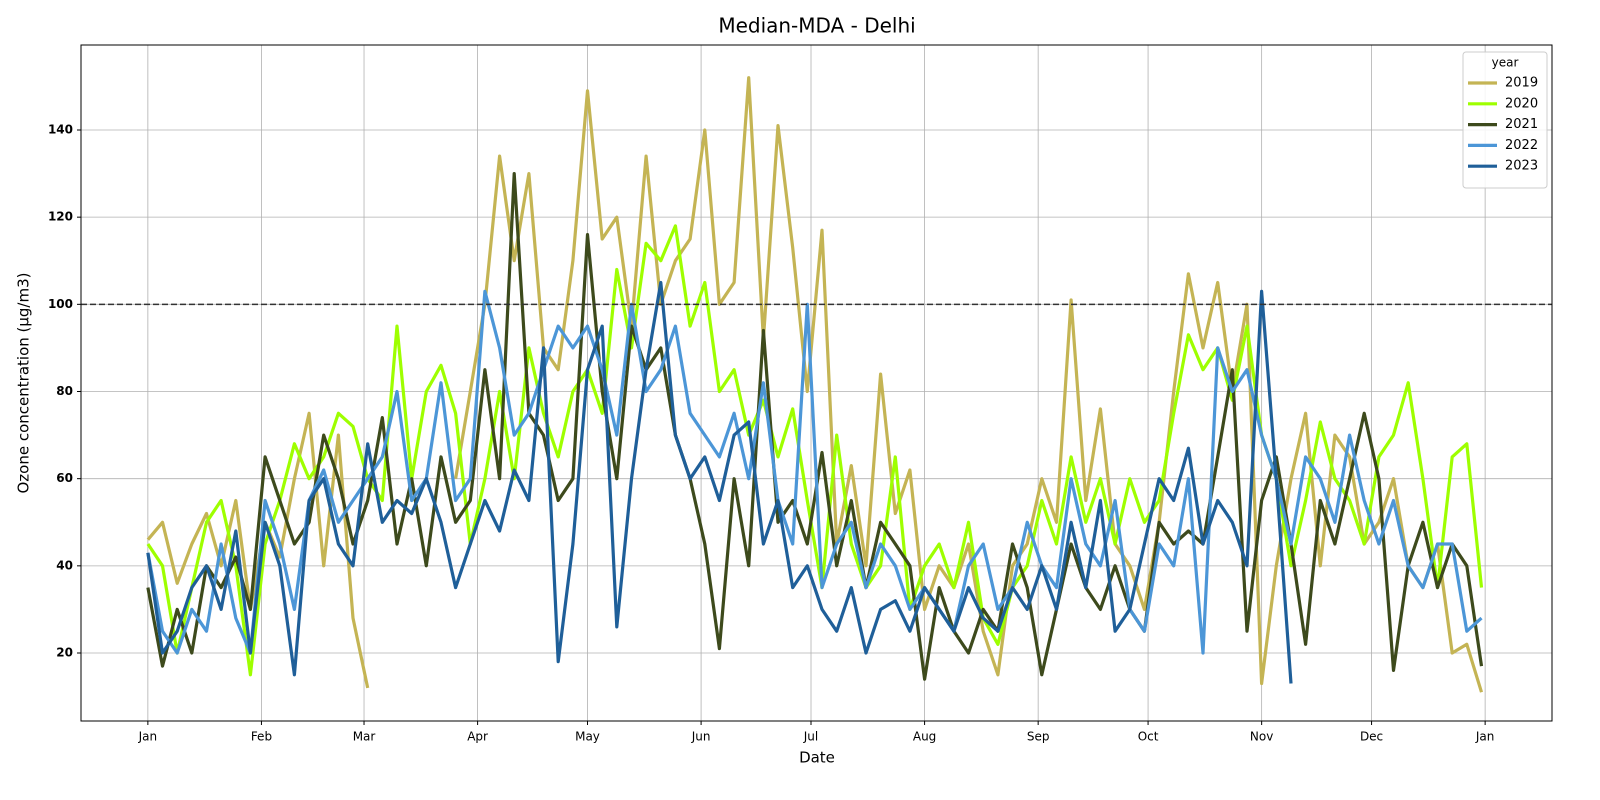 The width and height of the screenshot is (1600, 800). Describe the element at coordinates (924, 737) in the screenshot. I see `x-tick-label: Aug` at that location.